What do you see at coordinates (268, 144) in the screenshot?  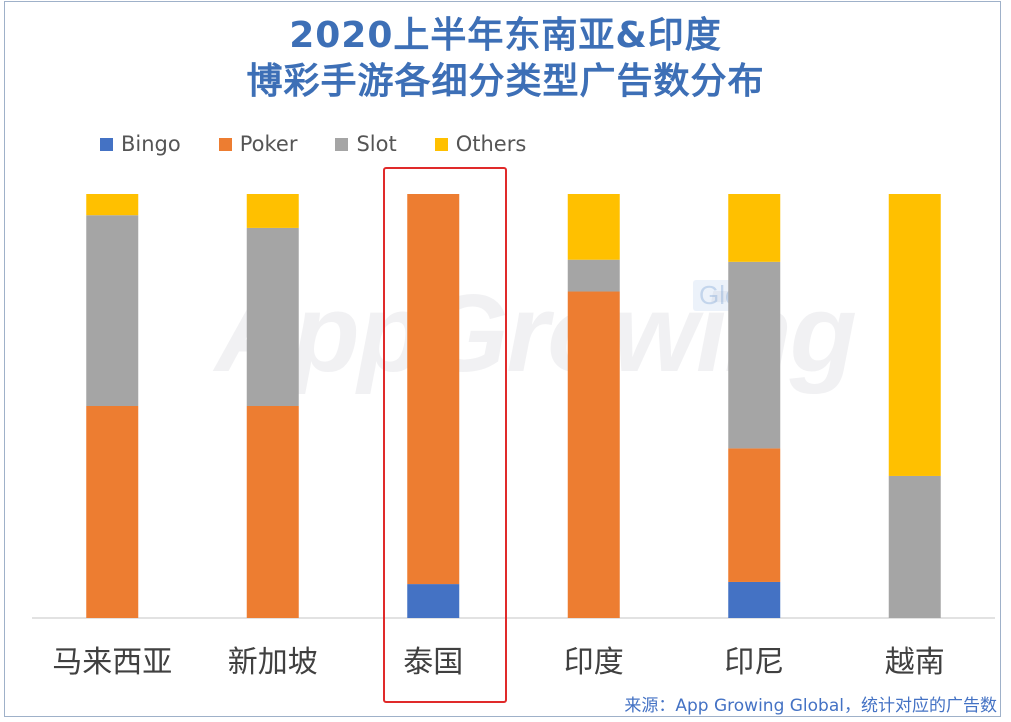 I see `legend-label-poker: Poker` at bounding box center [268, 144].